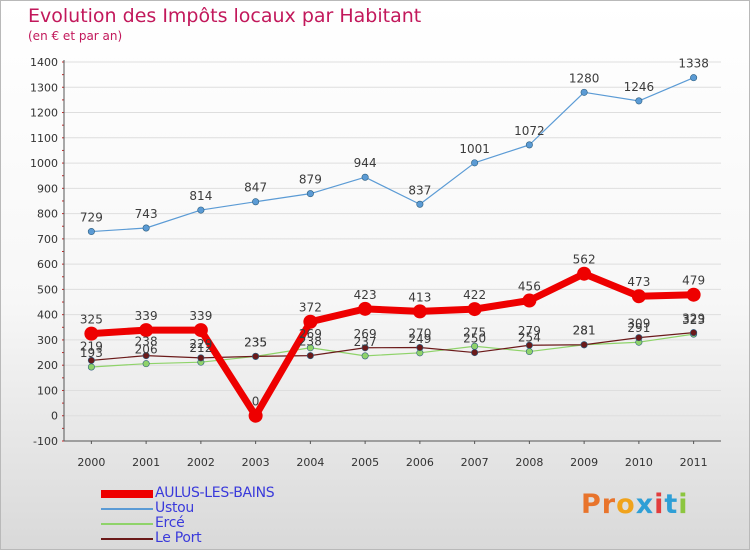 This screenshot has height=550, width=750. What do you see at coordinates (201, 462) in the screenshot?
I see `x-tick-label: 2002` at bounding box center [201, 462].